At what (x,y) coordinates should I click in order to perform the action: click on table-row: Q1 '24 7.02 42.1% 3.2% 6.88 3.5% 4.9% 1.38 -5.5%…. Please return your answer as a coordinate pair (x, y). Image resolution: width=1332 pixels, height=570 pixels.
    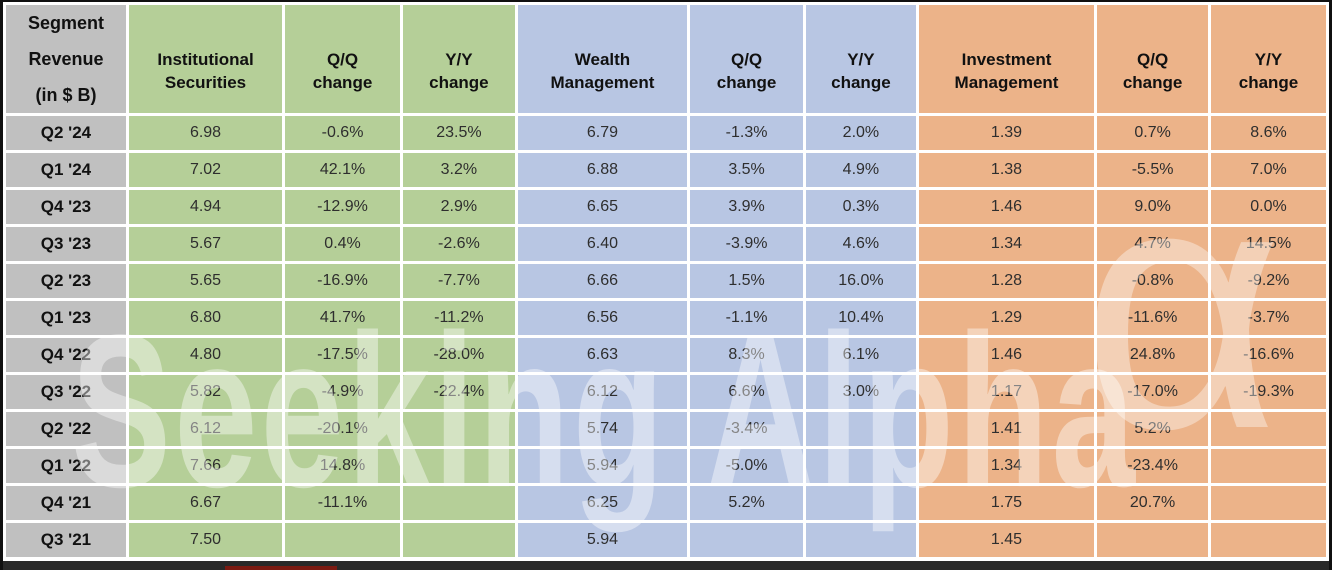
    Looking at the image, I should click on (666, 170).